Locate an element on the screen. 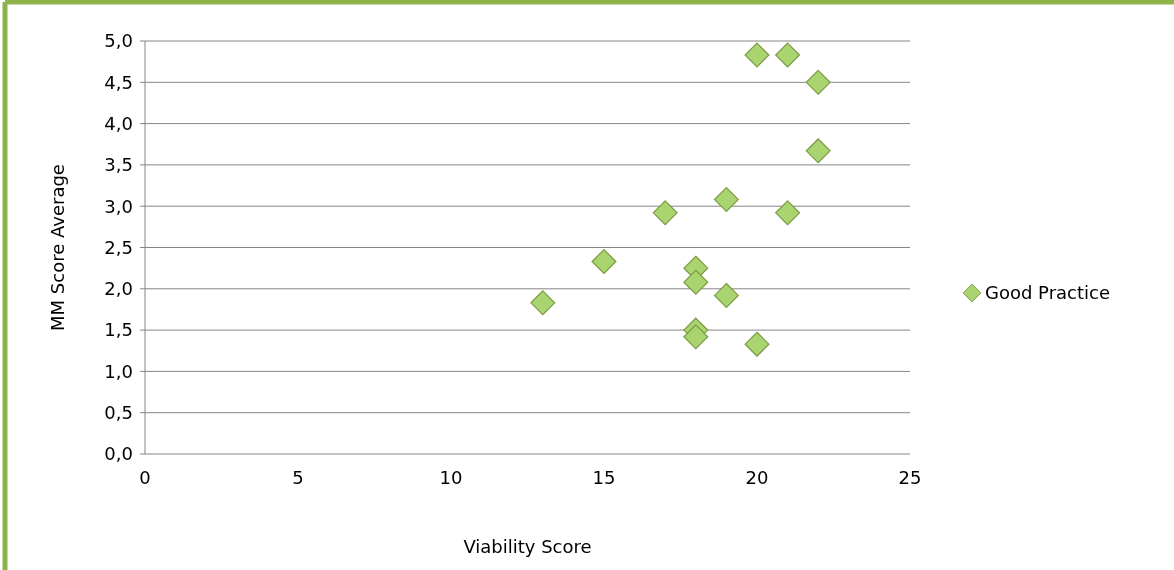 The image size is (1174, 570). y-tick-label: 1,0 is located at coordinates (118, 371).